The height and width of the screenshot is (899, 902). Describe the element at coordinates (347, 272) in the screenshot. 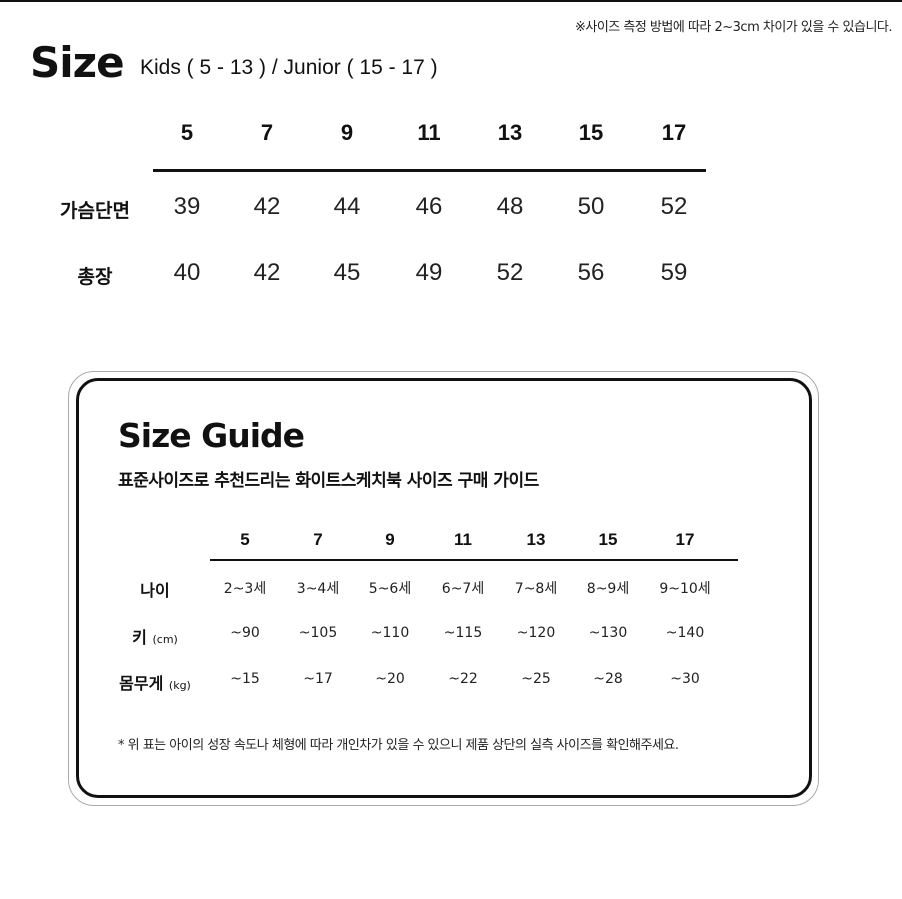

I see `size-cell: 45` at that location.